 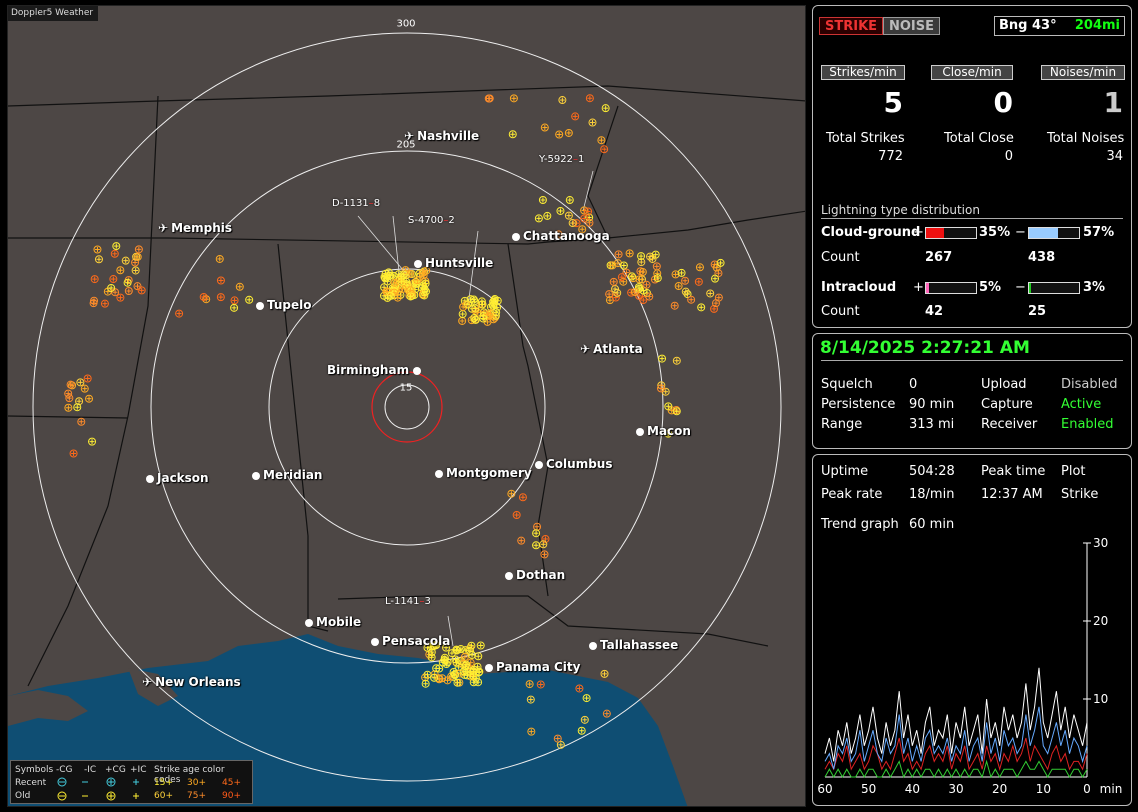 I want to click on legend-header-pos-cg: +CG, so click(x=115, y=770).